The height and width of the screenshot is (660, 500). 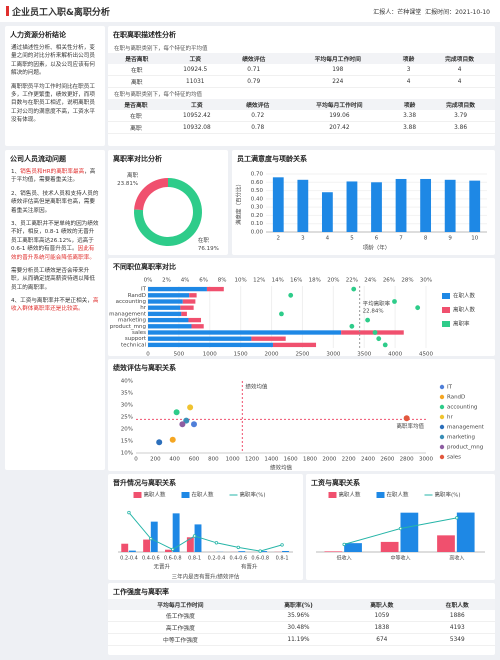 I want to click on cell: 4, so click(x=459, y=70).